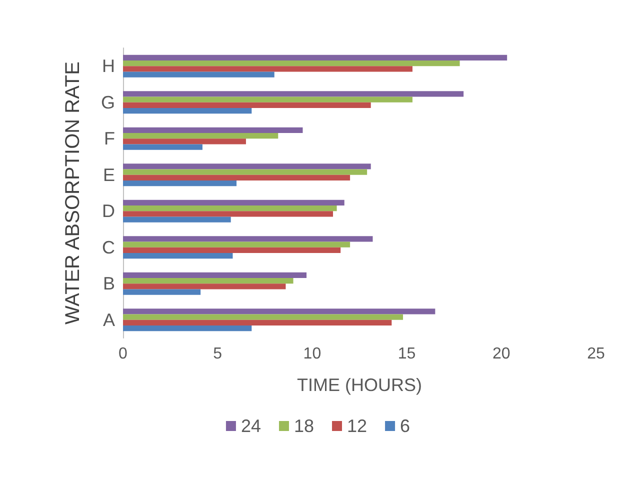 The height and width of the screenshot is (479, 640). Describe the element at coordinates (108, 66) in the screenshot. I see `y-tick-label: H` at that location.